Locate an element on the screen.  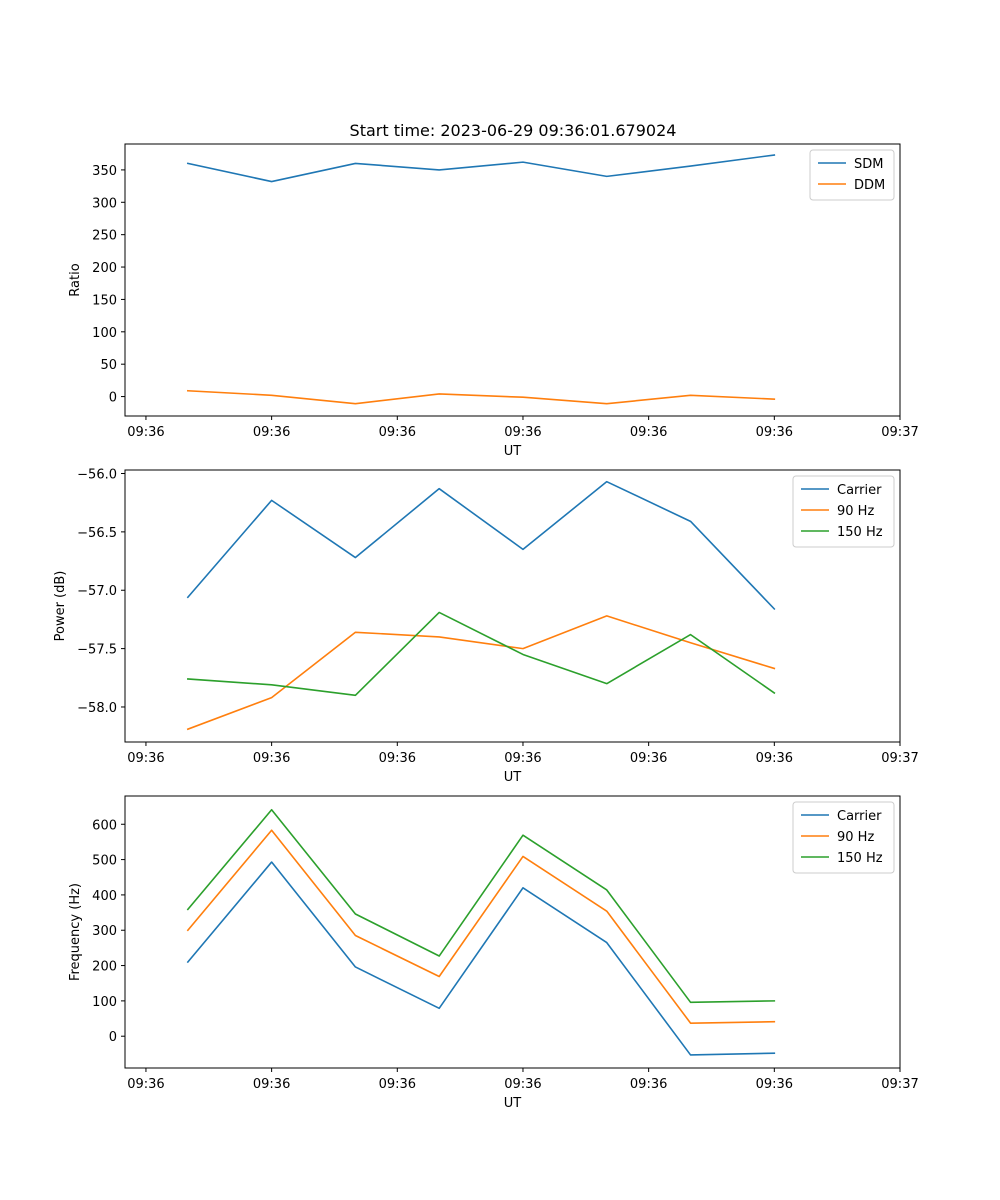
legend: SDM DDM is located at coordinates (852, 175).